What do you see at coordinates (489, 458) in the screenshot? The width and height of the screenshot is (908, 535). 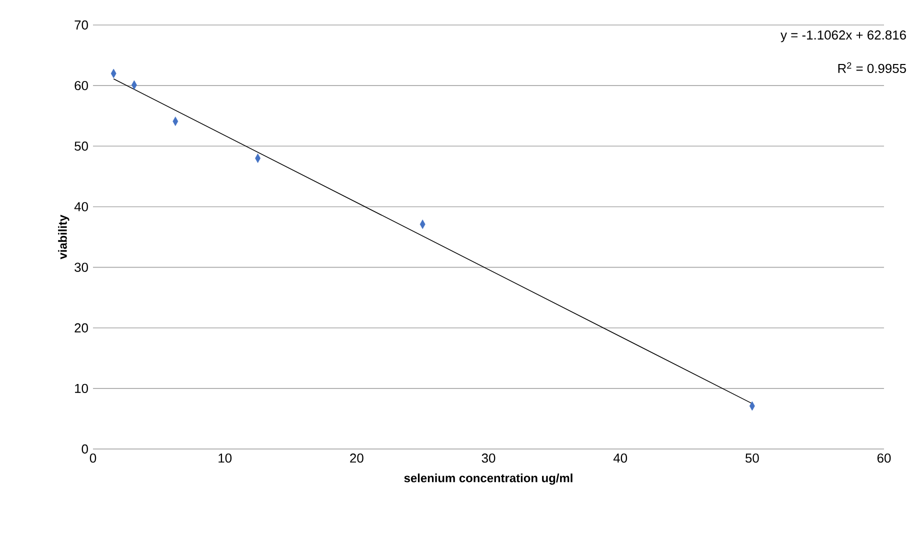 I see `x-tick-label: 30` at bounding box center [489, 458].